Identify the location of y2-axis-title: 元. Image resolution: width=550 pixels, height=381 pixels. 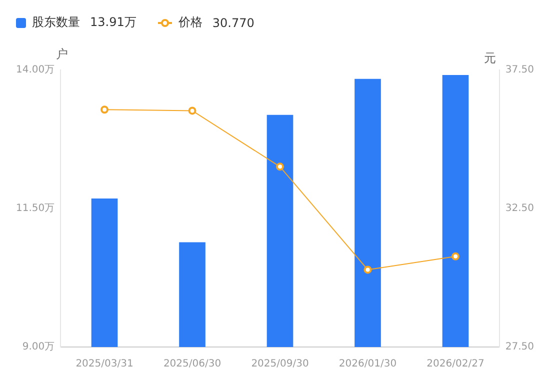
(490, 58).